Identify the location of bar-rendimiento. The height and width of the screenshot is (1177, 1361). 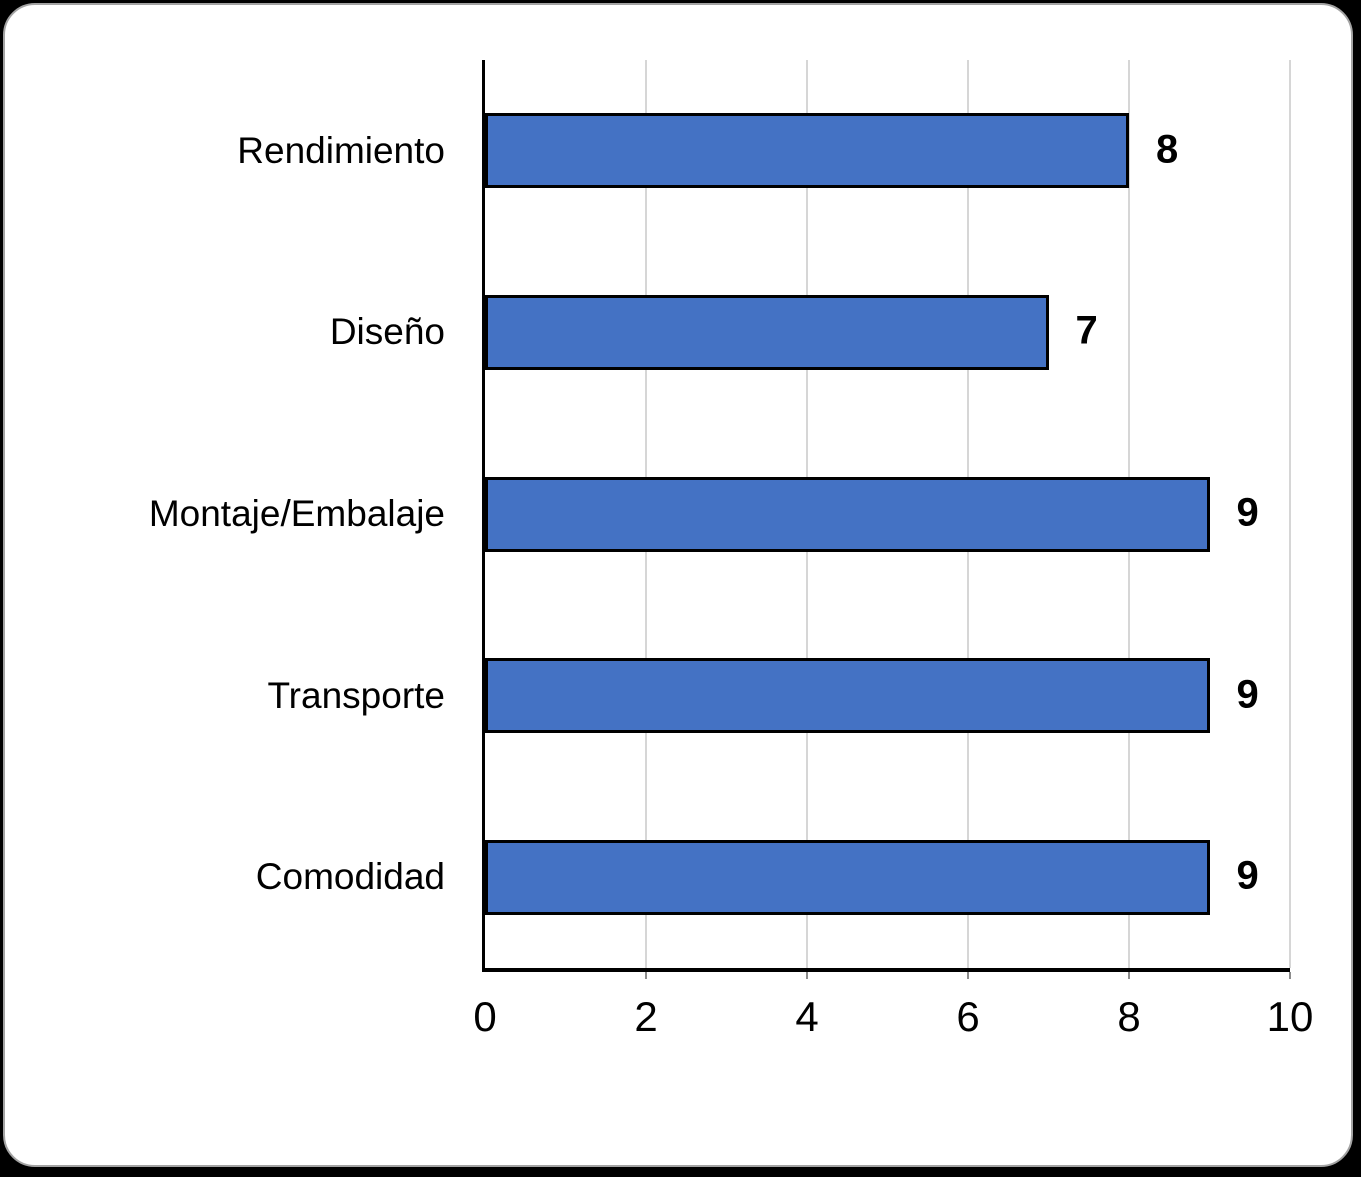
(807, 151).